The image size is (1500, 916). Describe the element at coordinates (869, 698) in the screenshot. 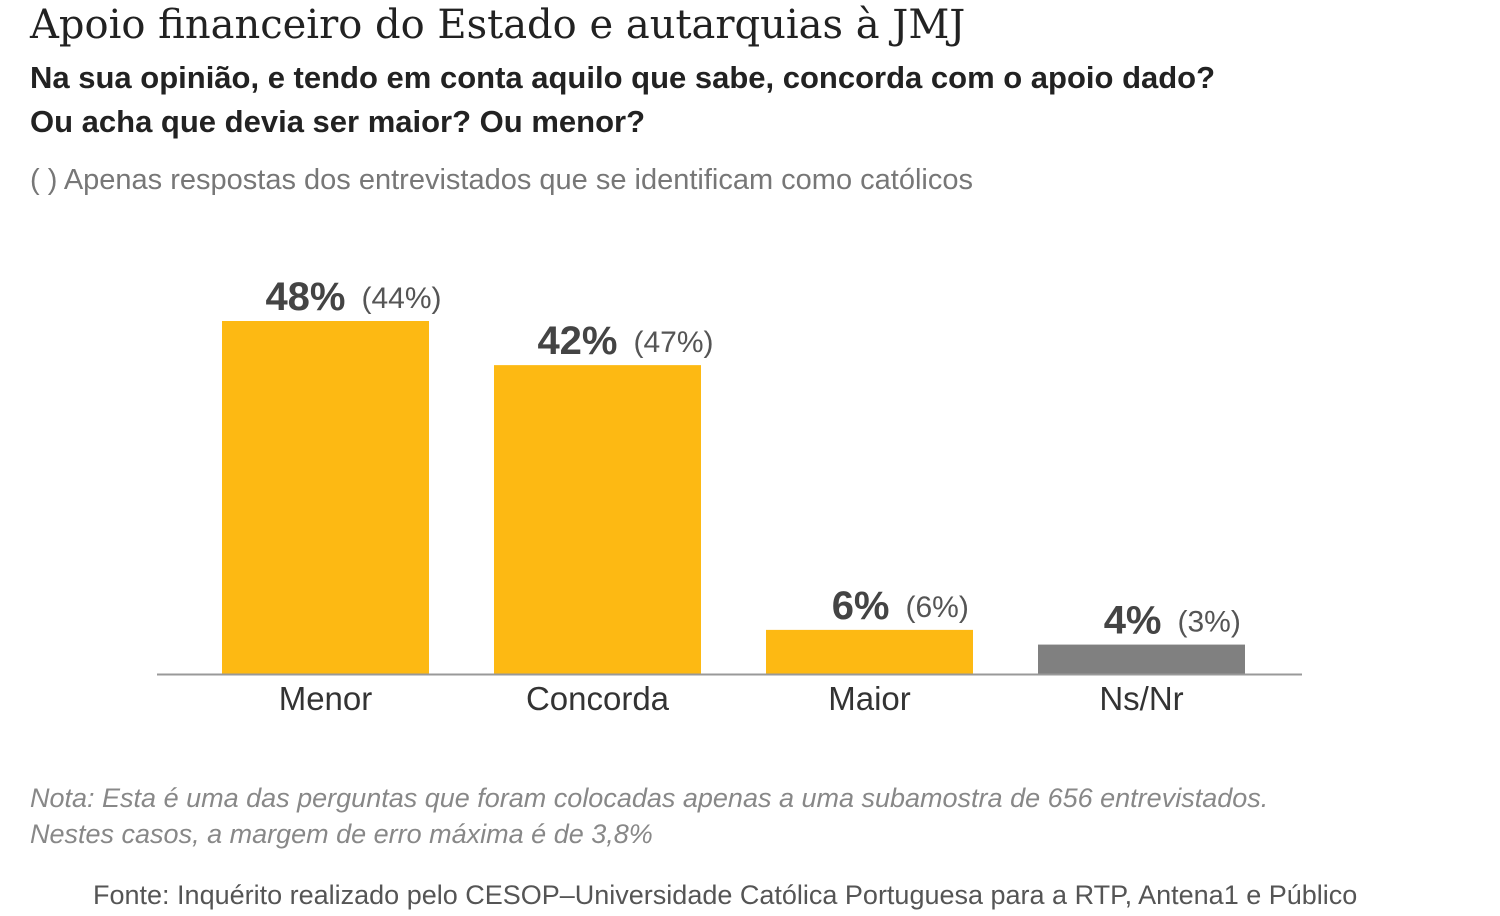

I see `x-tick-label: Maior` at that location.